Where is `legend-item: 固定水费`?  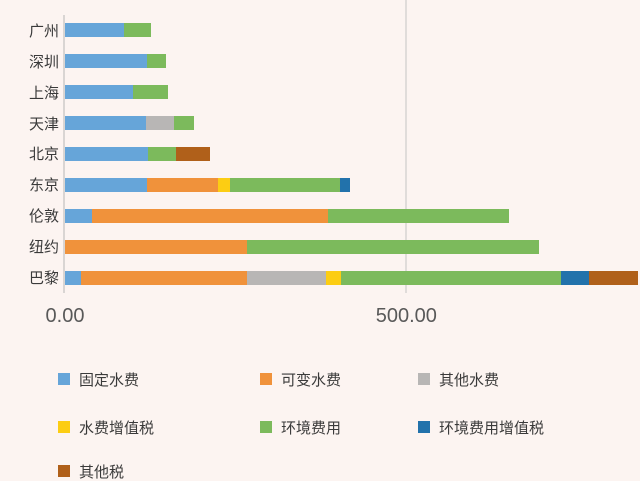
legend-item: 固定水费 is located at coordinates (99, 380).